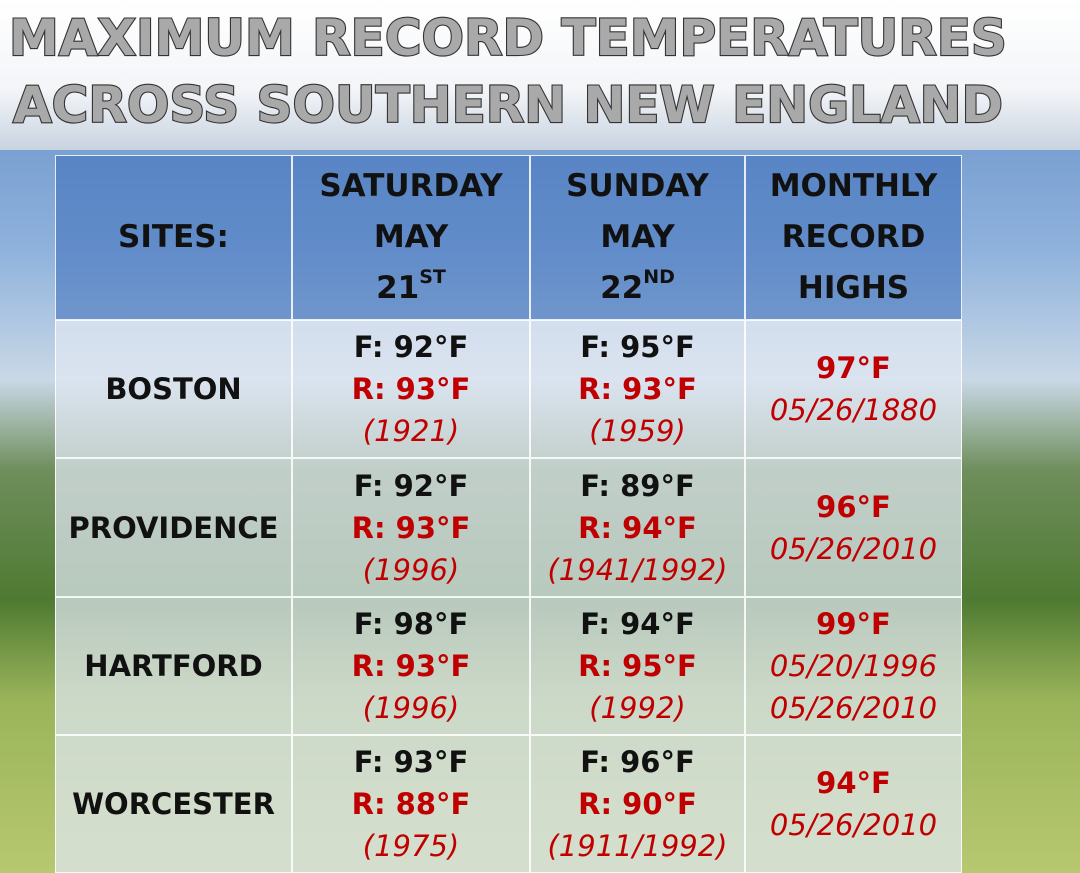 The width and height of the screenshot is (1080, 873). I want to click on table-cell: MONTHLY RECORD HIGHS, so click(853, 237).